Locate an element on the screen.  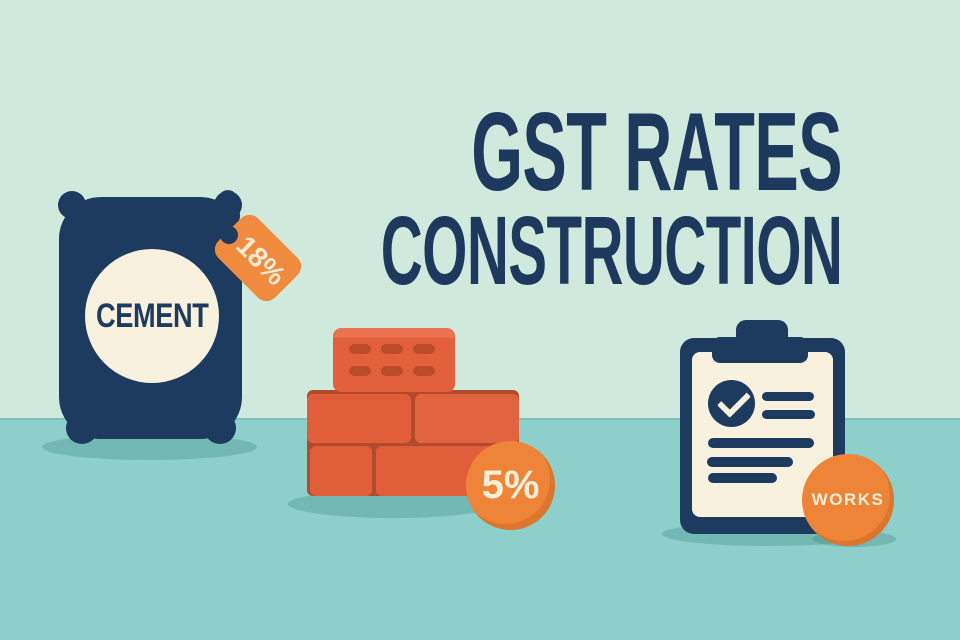
works-badge: WORKS is located at coordinates (848, 500).